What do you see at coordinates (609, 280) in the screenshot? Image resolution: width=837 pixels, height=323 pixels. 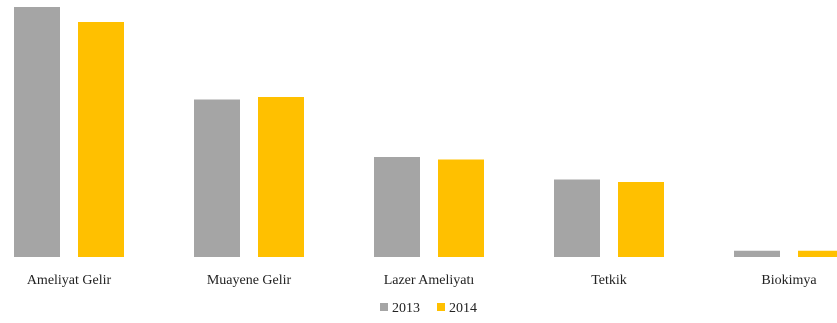 I see `category-label-tetkik: Tetkik` at bounding box center [609, 280].